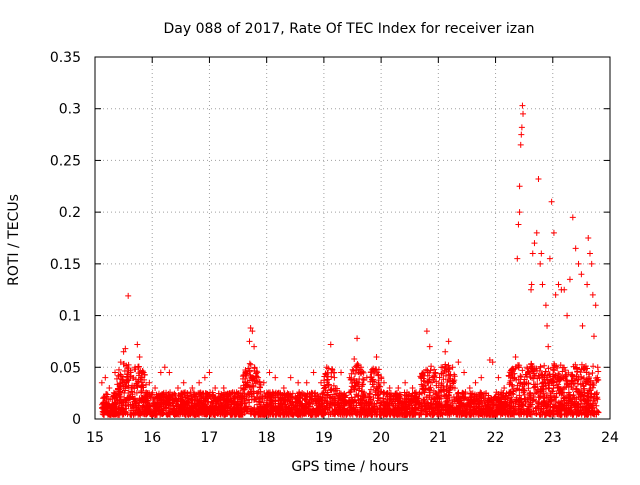 This screenshot has height=485, width=640. What do you see at coordinates (76, 420) in the screenshot?
I see `y-tick-label: 0` at bounding box center [76, 420].